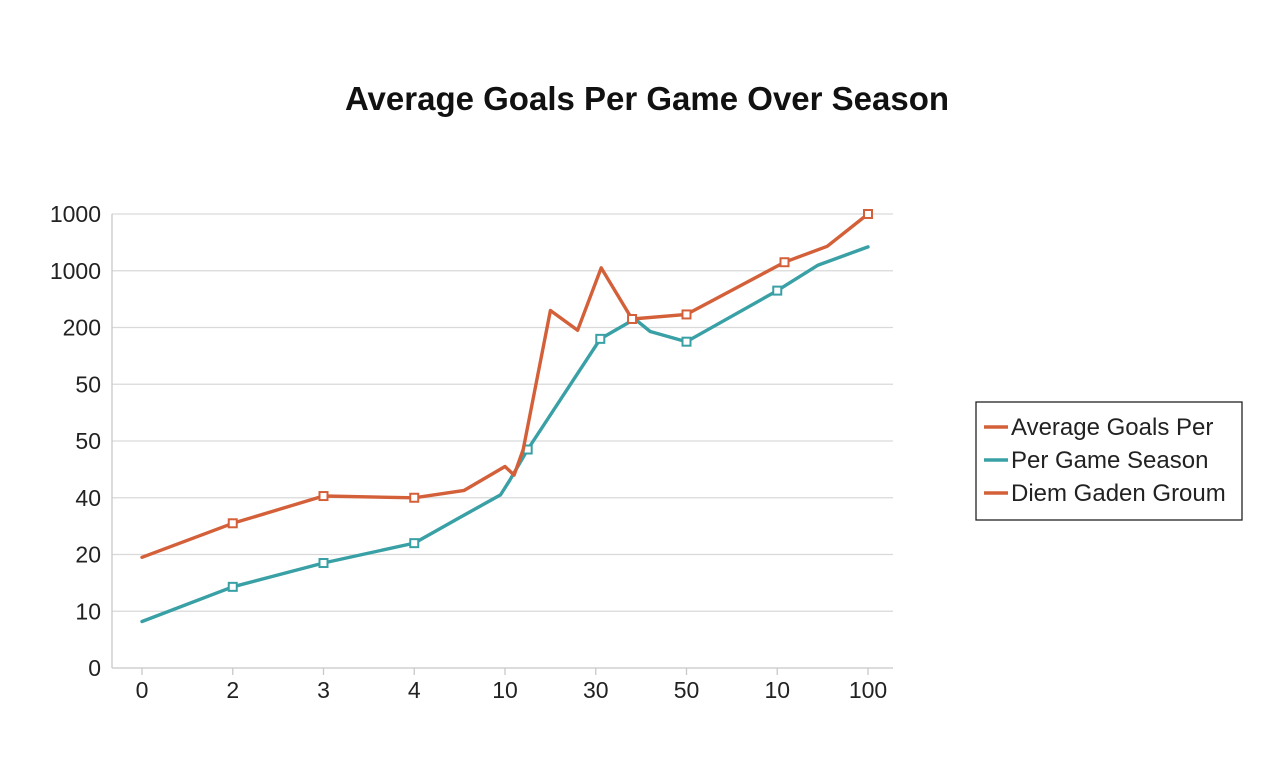 The height and width of the screenshot is (769, 1280). What do you see at coordinates (82, 328) in the screenshot?
I see `y-tick-label-6: 200` at bounding box center [82, 328].